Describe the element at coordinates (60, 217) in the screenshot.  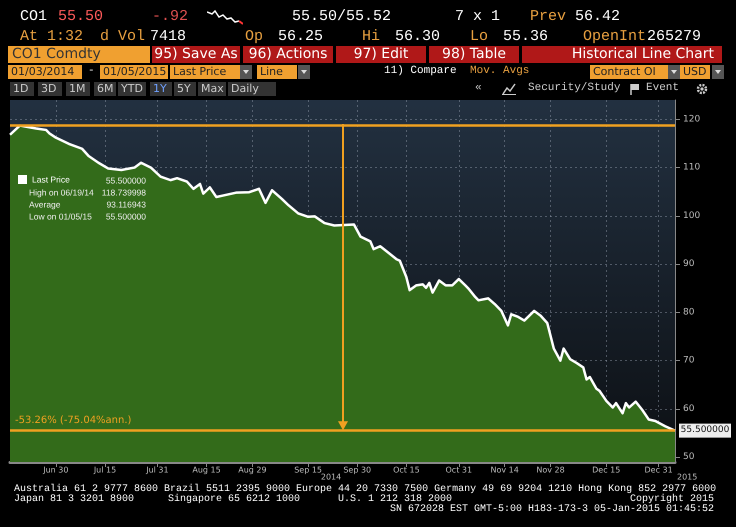
I see `annotation: Low on 01/05/15` at that location.